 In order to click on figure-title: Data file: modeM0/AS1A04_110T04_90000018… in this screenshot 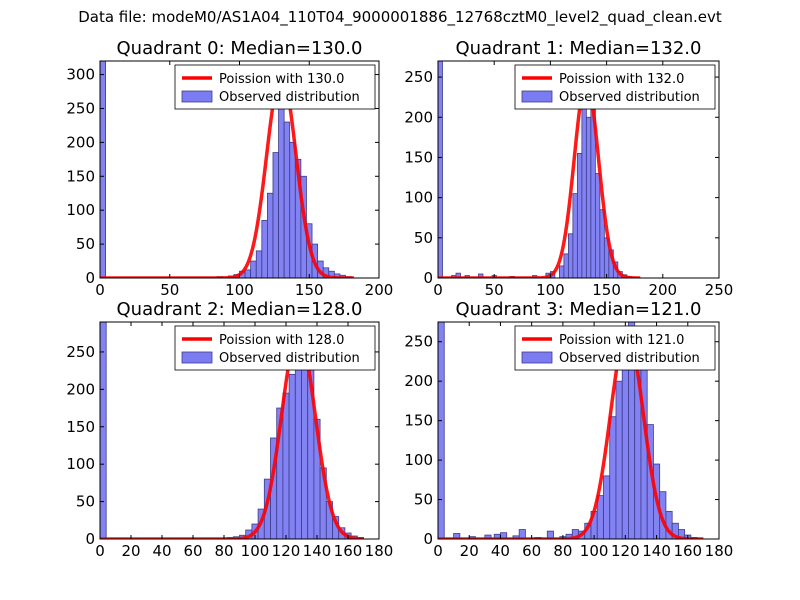, I will do `click(400, 17)`.